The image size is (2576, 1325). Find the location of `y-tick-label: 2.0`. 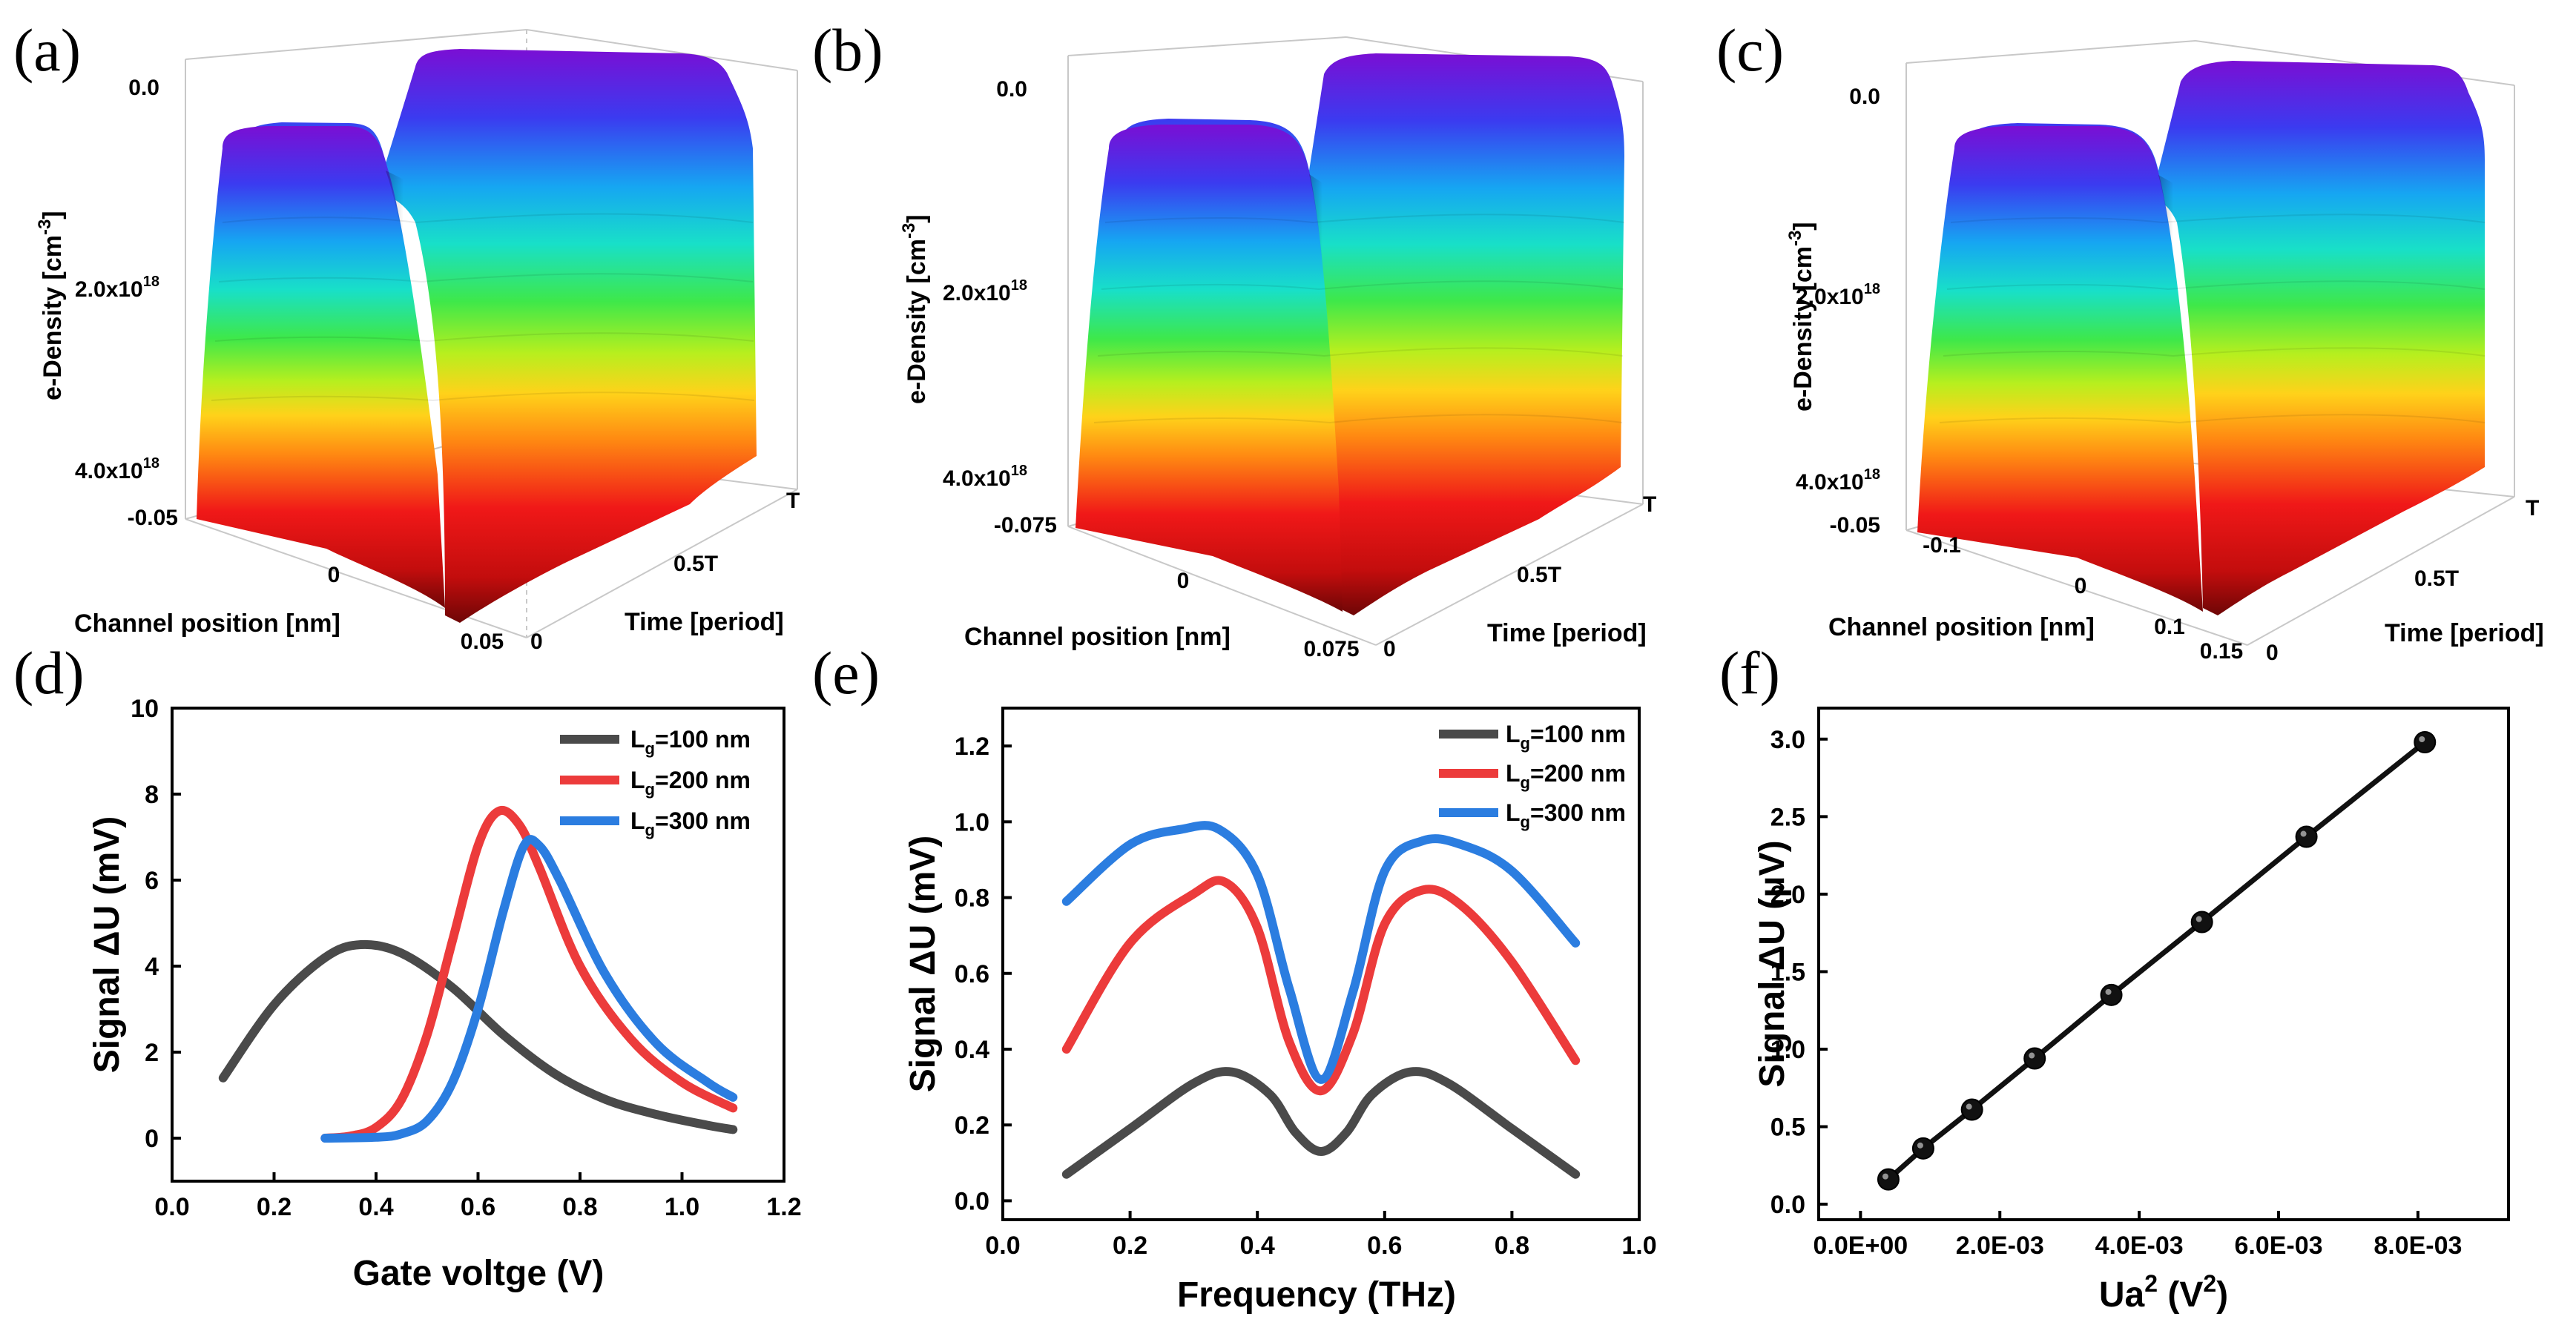

y-tick-label: 2.0 is located at coordinates (1787, 895).